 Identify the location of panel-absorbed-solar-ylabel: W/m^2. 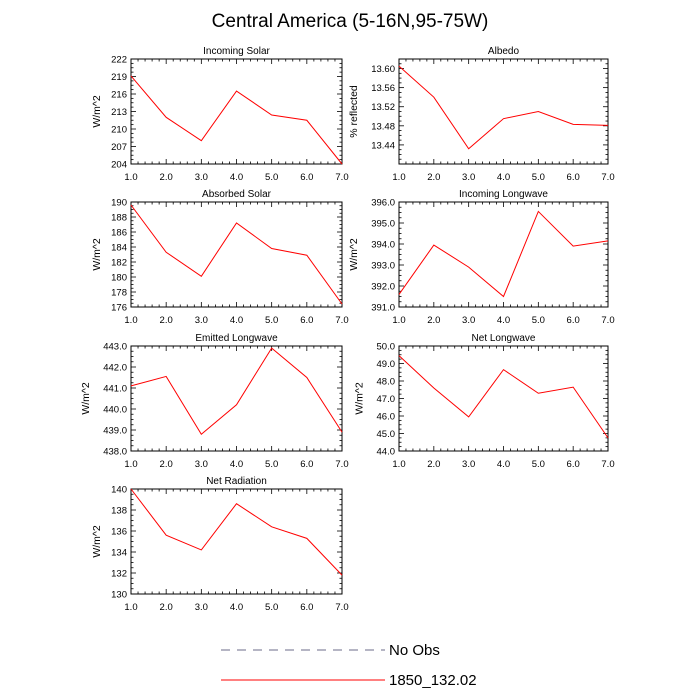
(97, 254).